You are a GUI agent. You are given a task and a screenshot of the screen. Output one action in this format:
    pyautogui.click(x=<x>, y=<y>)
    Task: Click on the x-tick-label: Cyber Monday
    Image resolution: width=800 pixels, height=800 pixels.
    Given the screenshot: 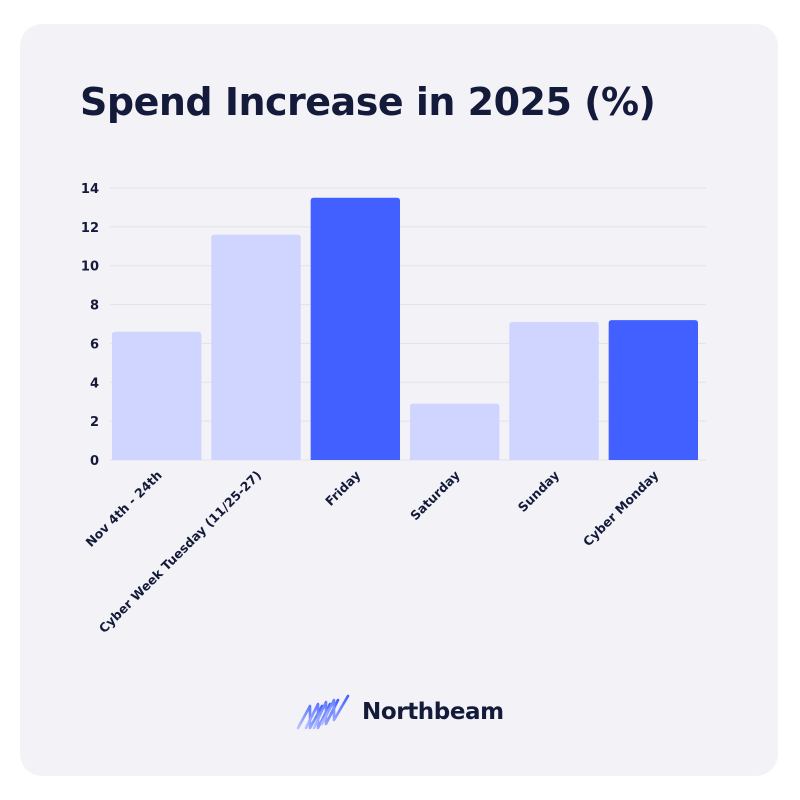 What is the action you would take?
    pyautogui.click(x=621, y=509)
    